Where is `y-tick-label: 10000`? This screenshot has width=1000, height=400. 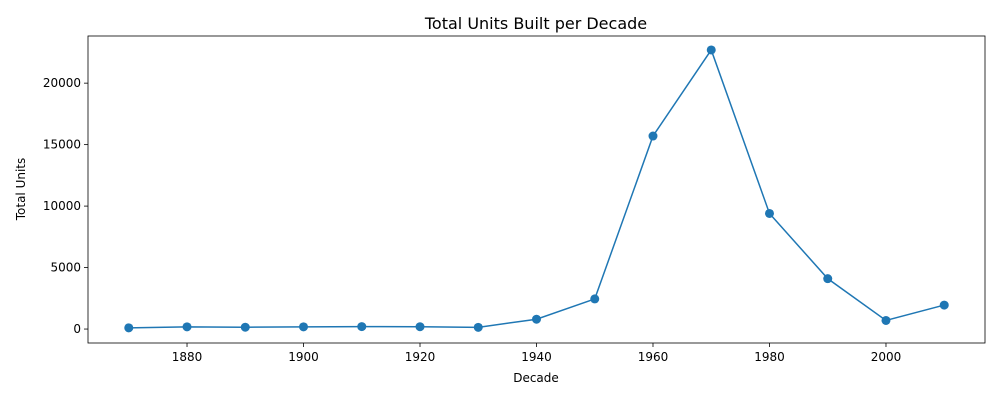 y-tick-label: 10000 is located at coordinates (62, 206).